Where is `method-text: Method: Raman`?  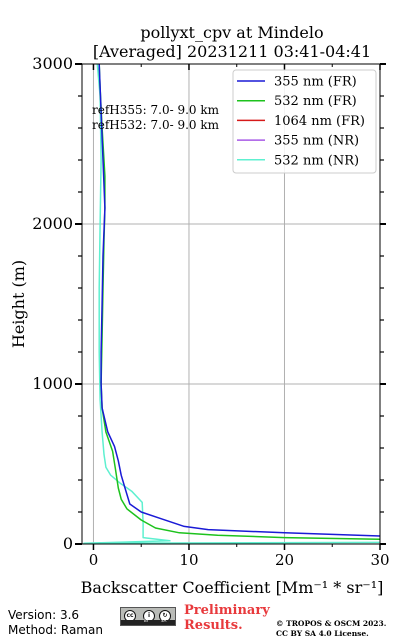
method-text: Method: Raman is located at coordinates (55, 630).